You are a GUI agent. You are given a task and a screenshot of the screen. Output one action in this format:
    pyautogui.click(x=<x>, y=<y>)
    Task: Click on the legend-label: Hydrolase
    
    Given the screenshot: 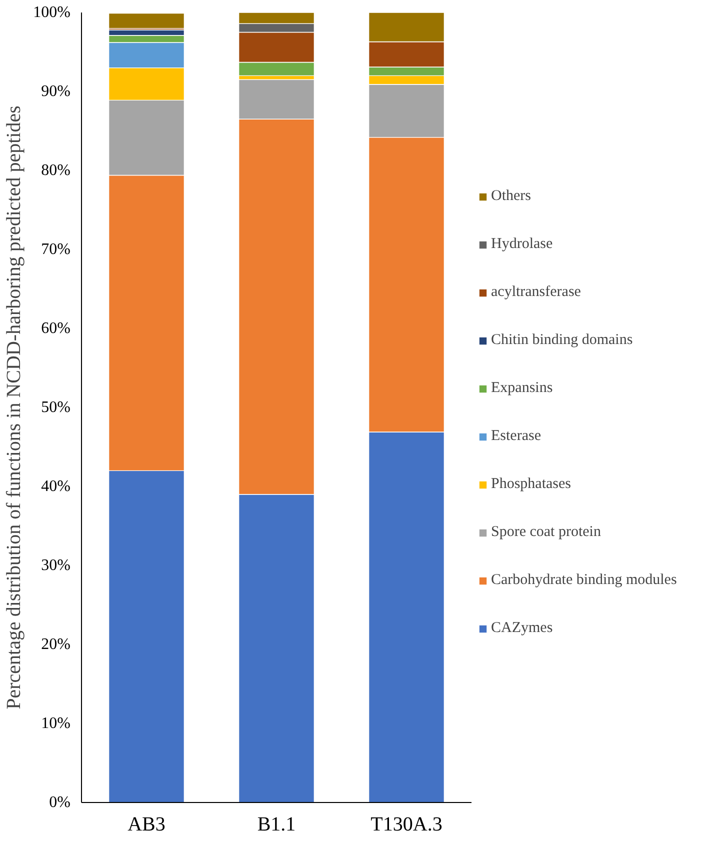 What is the action you would take?
    pyautogui.click(x=522, y=244)
    